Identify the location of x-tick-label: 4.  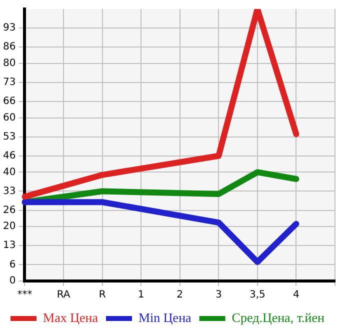
(296, 295).